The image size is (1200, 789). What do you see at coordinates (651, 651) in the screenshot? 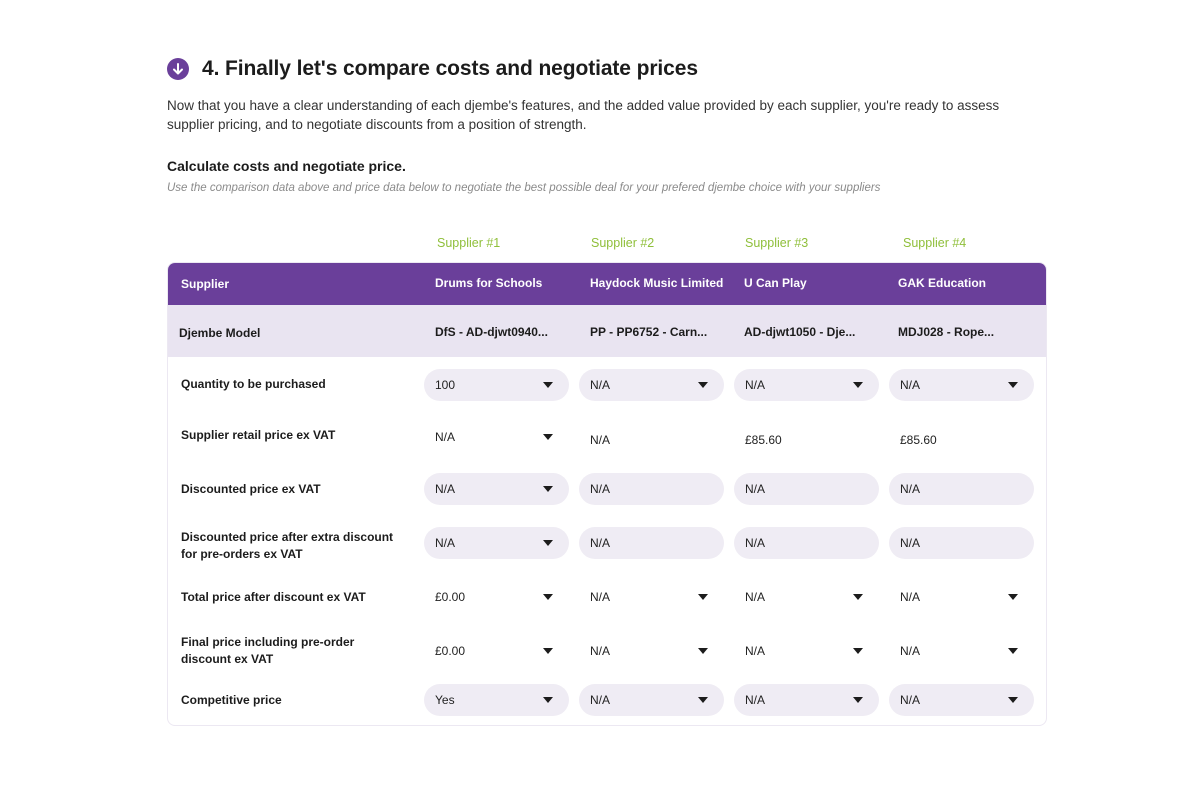
I see `final-price-select-2: N/A` at bounding box center [651, 651].